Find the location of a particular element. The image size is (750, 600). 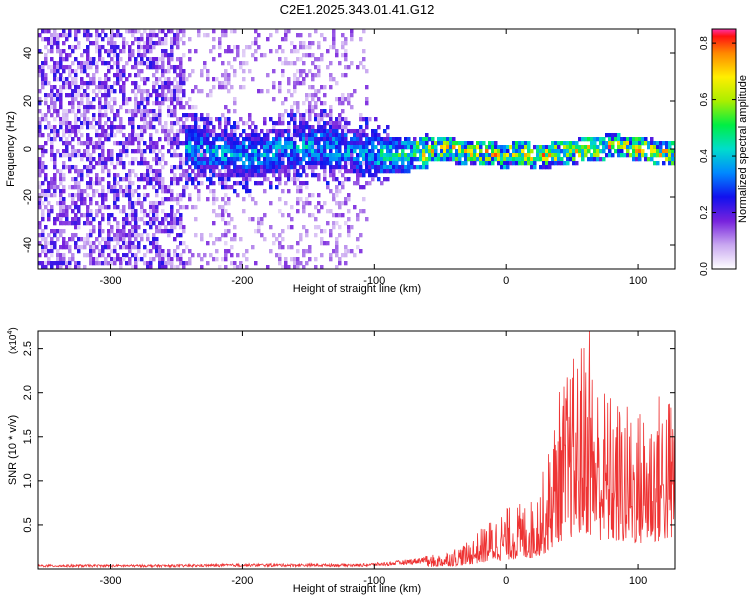

figure-title: C2E1.2025.343.01.41.G12 is located at coordinates (357, 9).